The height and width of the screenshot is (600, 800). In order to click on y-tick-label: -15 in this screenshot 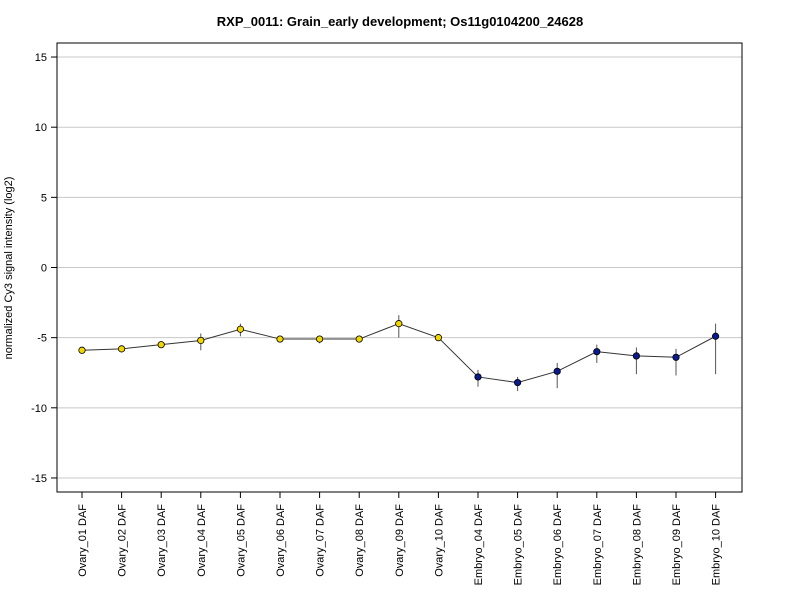, I will do `click(39, 479)`.